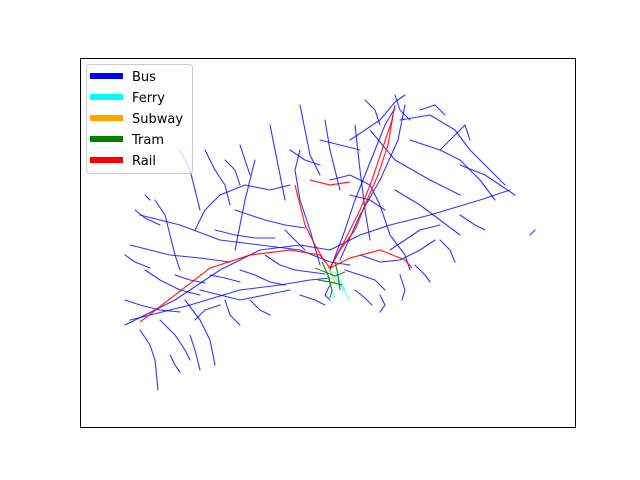  I want to click on legend-label-tram: Tram, so click(147, 140).